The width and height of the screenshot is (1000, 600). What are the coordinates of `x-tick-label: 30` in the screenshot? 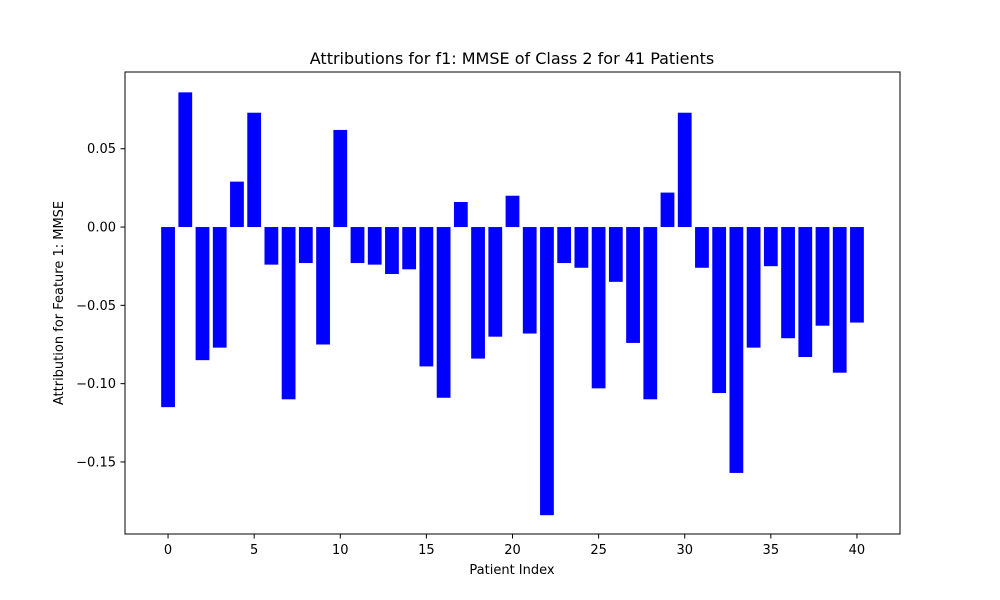 It's located at (684, 550).